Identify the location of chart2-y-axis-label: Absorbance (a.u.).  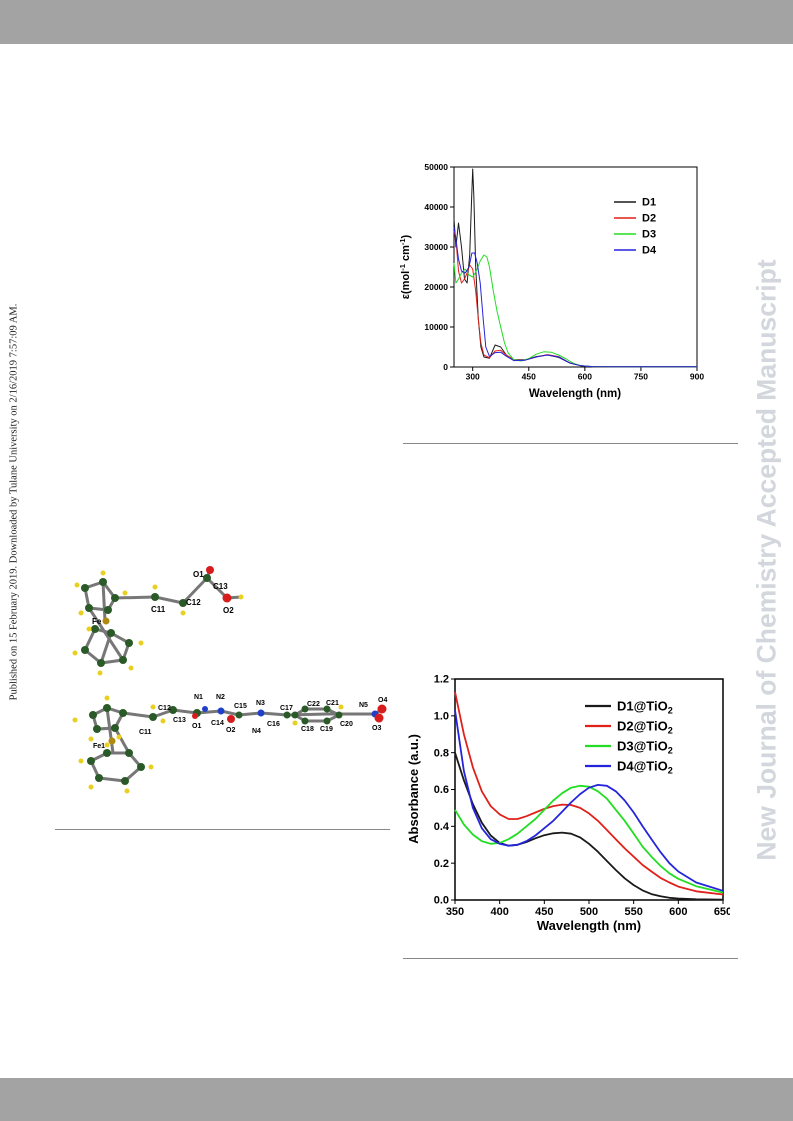
(413, 789).